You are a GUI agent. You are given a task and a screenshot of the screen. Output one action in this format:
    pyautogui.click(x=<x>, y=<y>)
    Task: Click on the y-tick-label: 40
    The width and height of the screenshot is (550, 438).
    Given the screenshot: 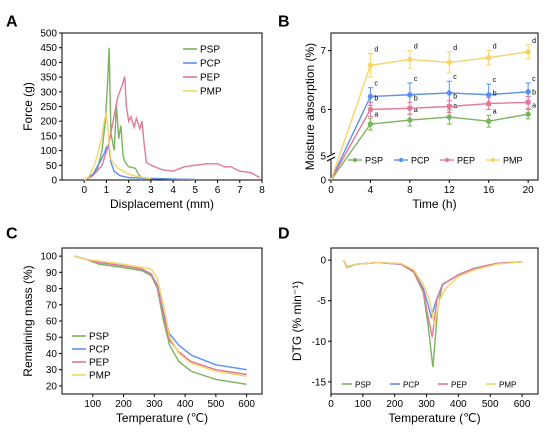 What is the action you would take?
    pyautogui.click(x=52, y=354)
    